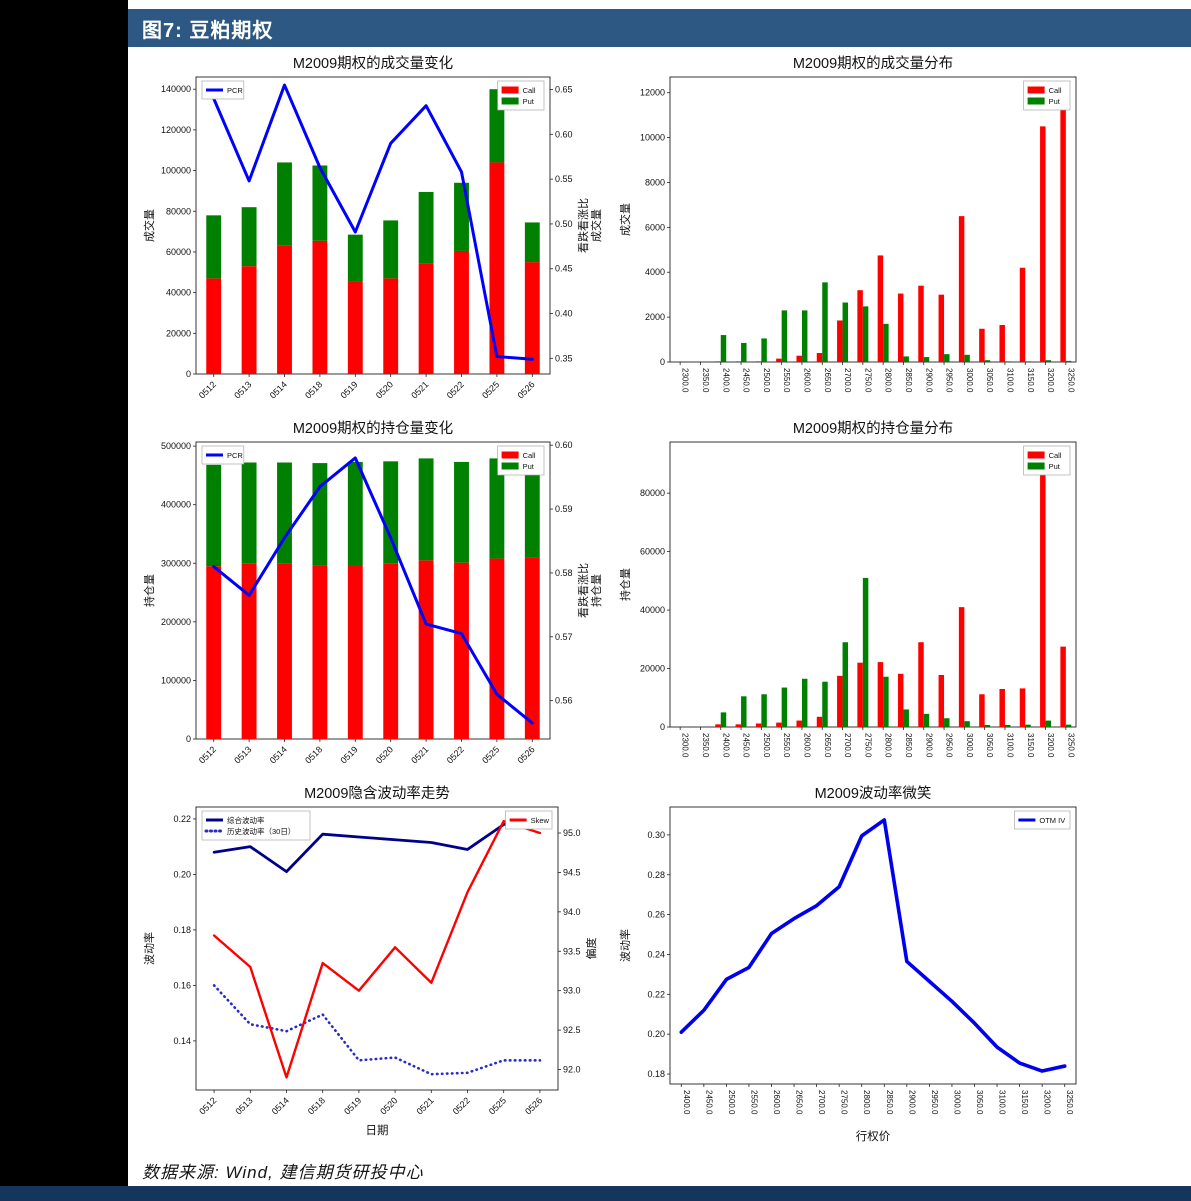  What do you see at coordinates (625, 219) in the screenshot?
I see `svg-text: 成交量` at bounding box center [625, 219].